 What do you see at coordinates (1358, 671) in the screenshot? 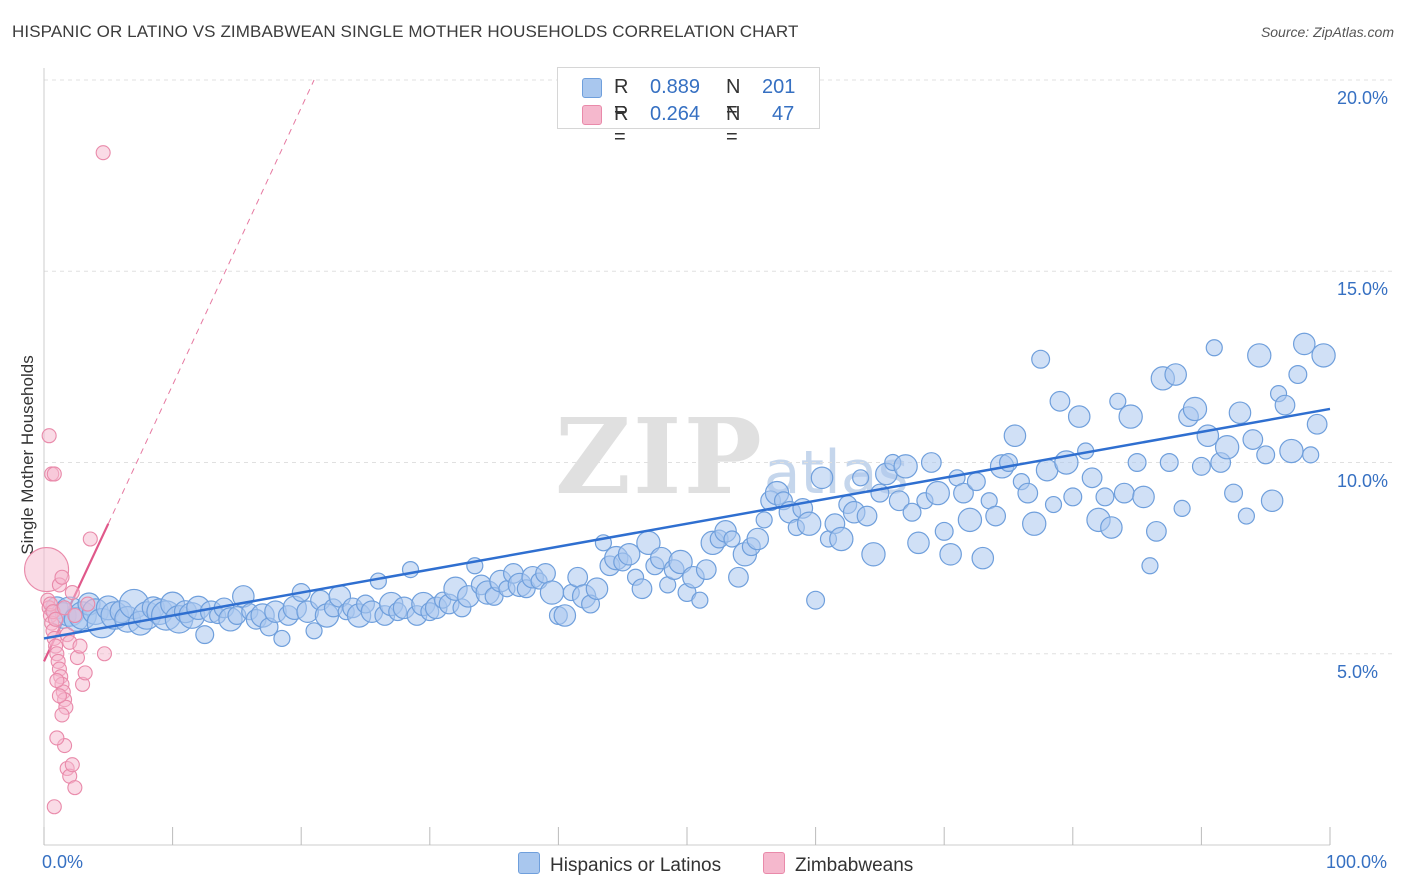
I see `y-tick-label: 5.0%` at bounding box center [1358, 671].